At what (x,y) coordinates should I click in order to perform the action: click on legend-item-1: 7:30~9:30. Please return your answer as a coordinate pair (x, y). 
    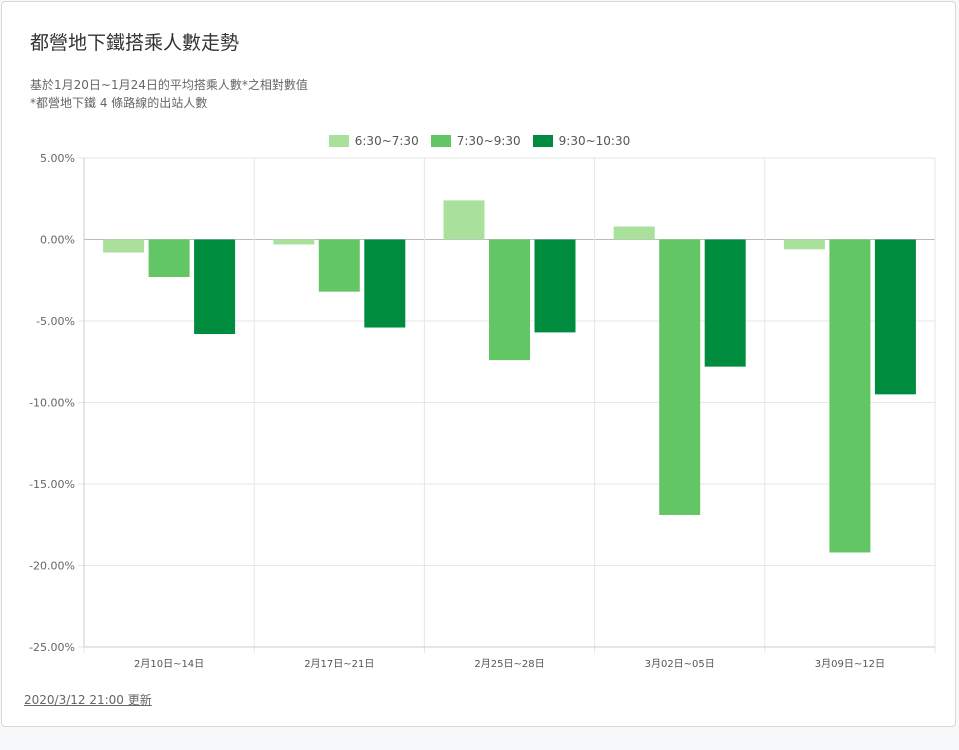
    Looking at the image, I should click on (475, 141).